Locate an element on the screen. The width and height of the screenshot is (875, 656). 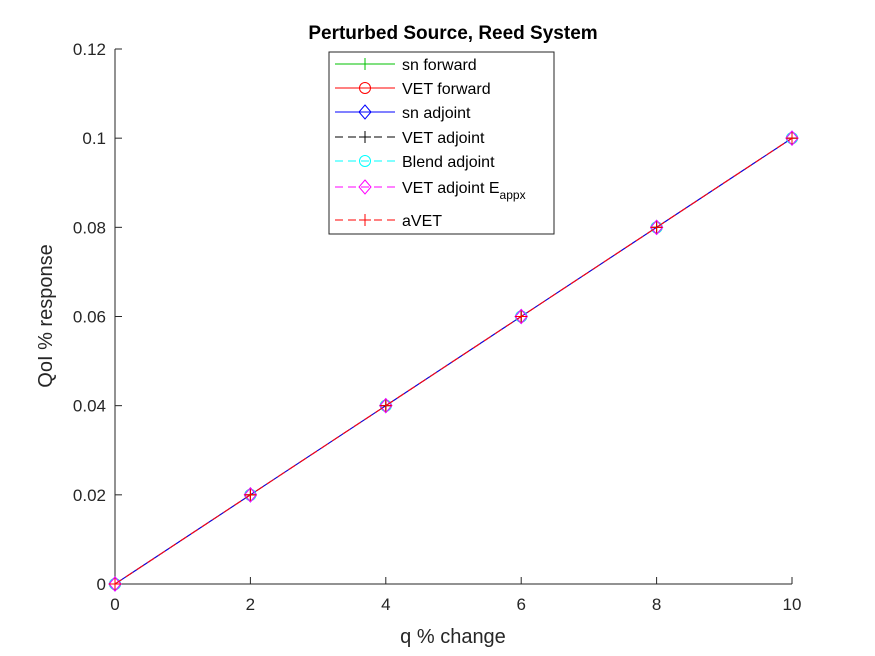
y-axis-label: QoI % response is located at coordinates (46, 315).